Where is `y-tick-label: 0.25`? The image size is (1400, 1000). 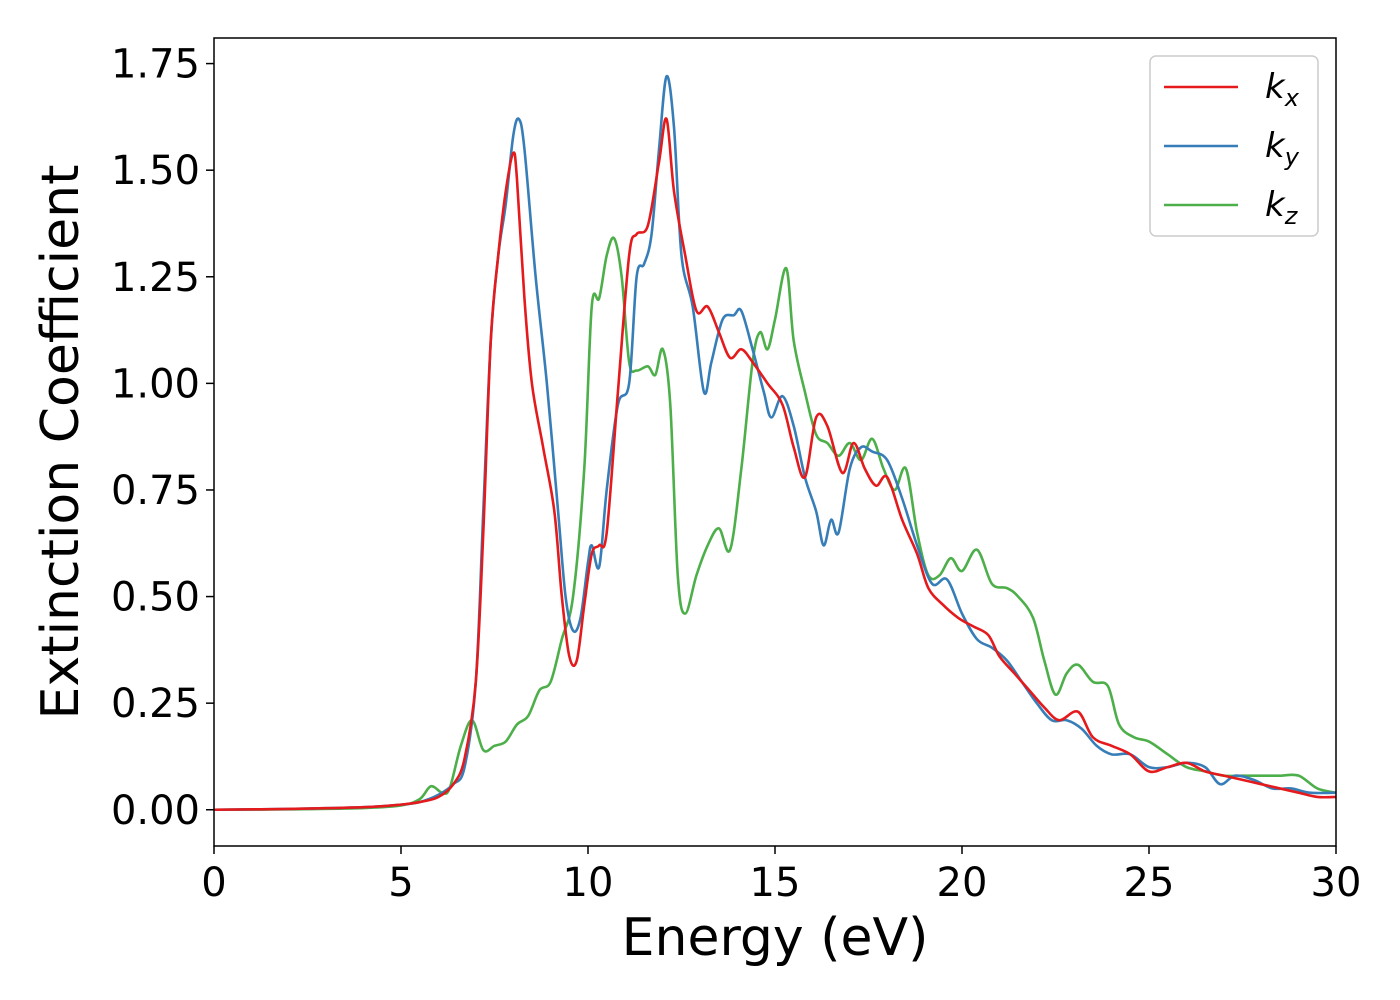
y-tick-label: 0.25 is located at coordinates (155, 704).